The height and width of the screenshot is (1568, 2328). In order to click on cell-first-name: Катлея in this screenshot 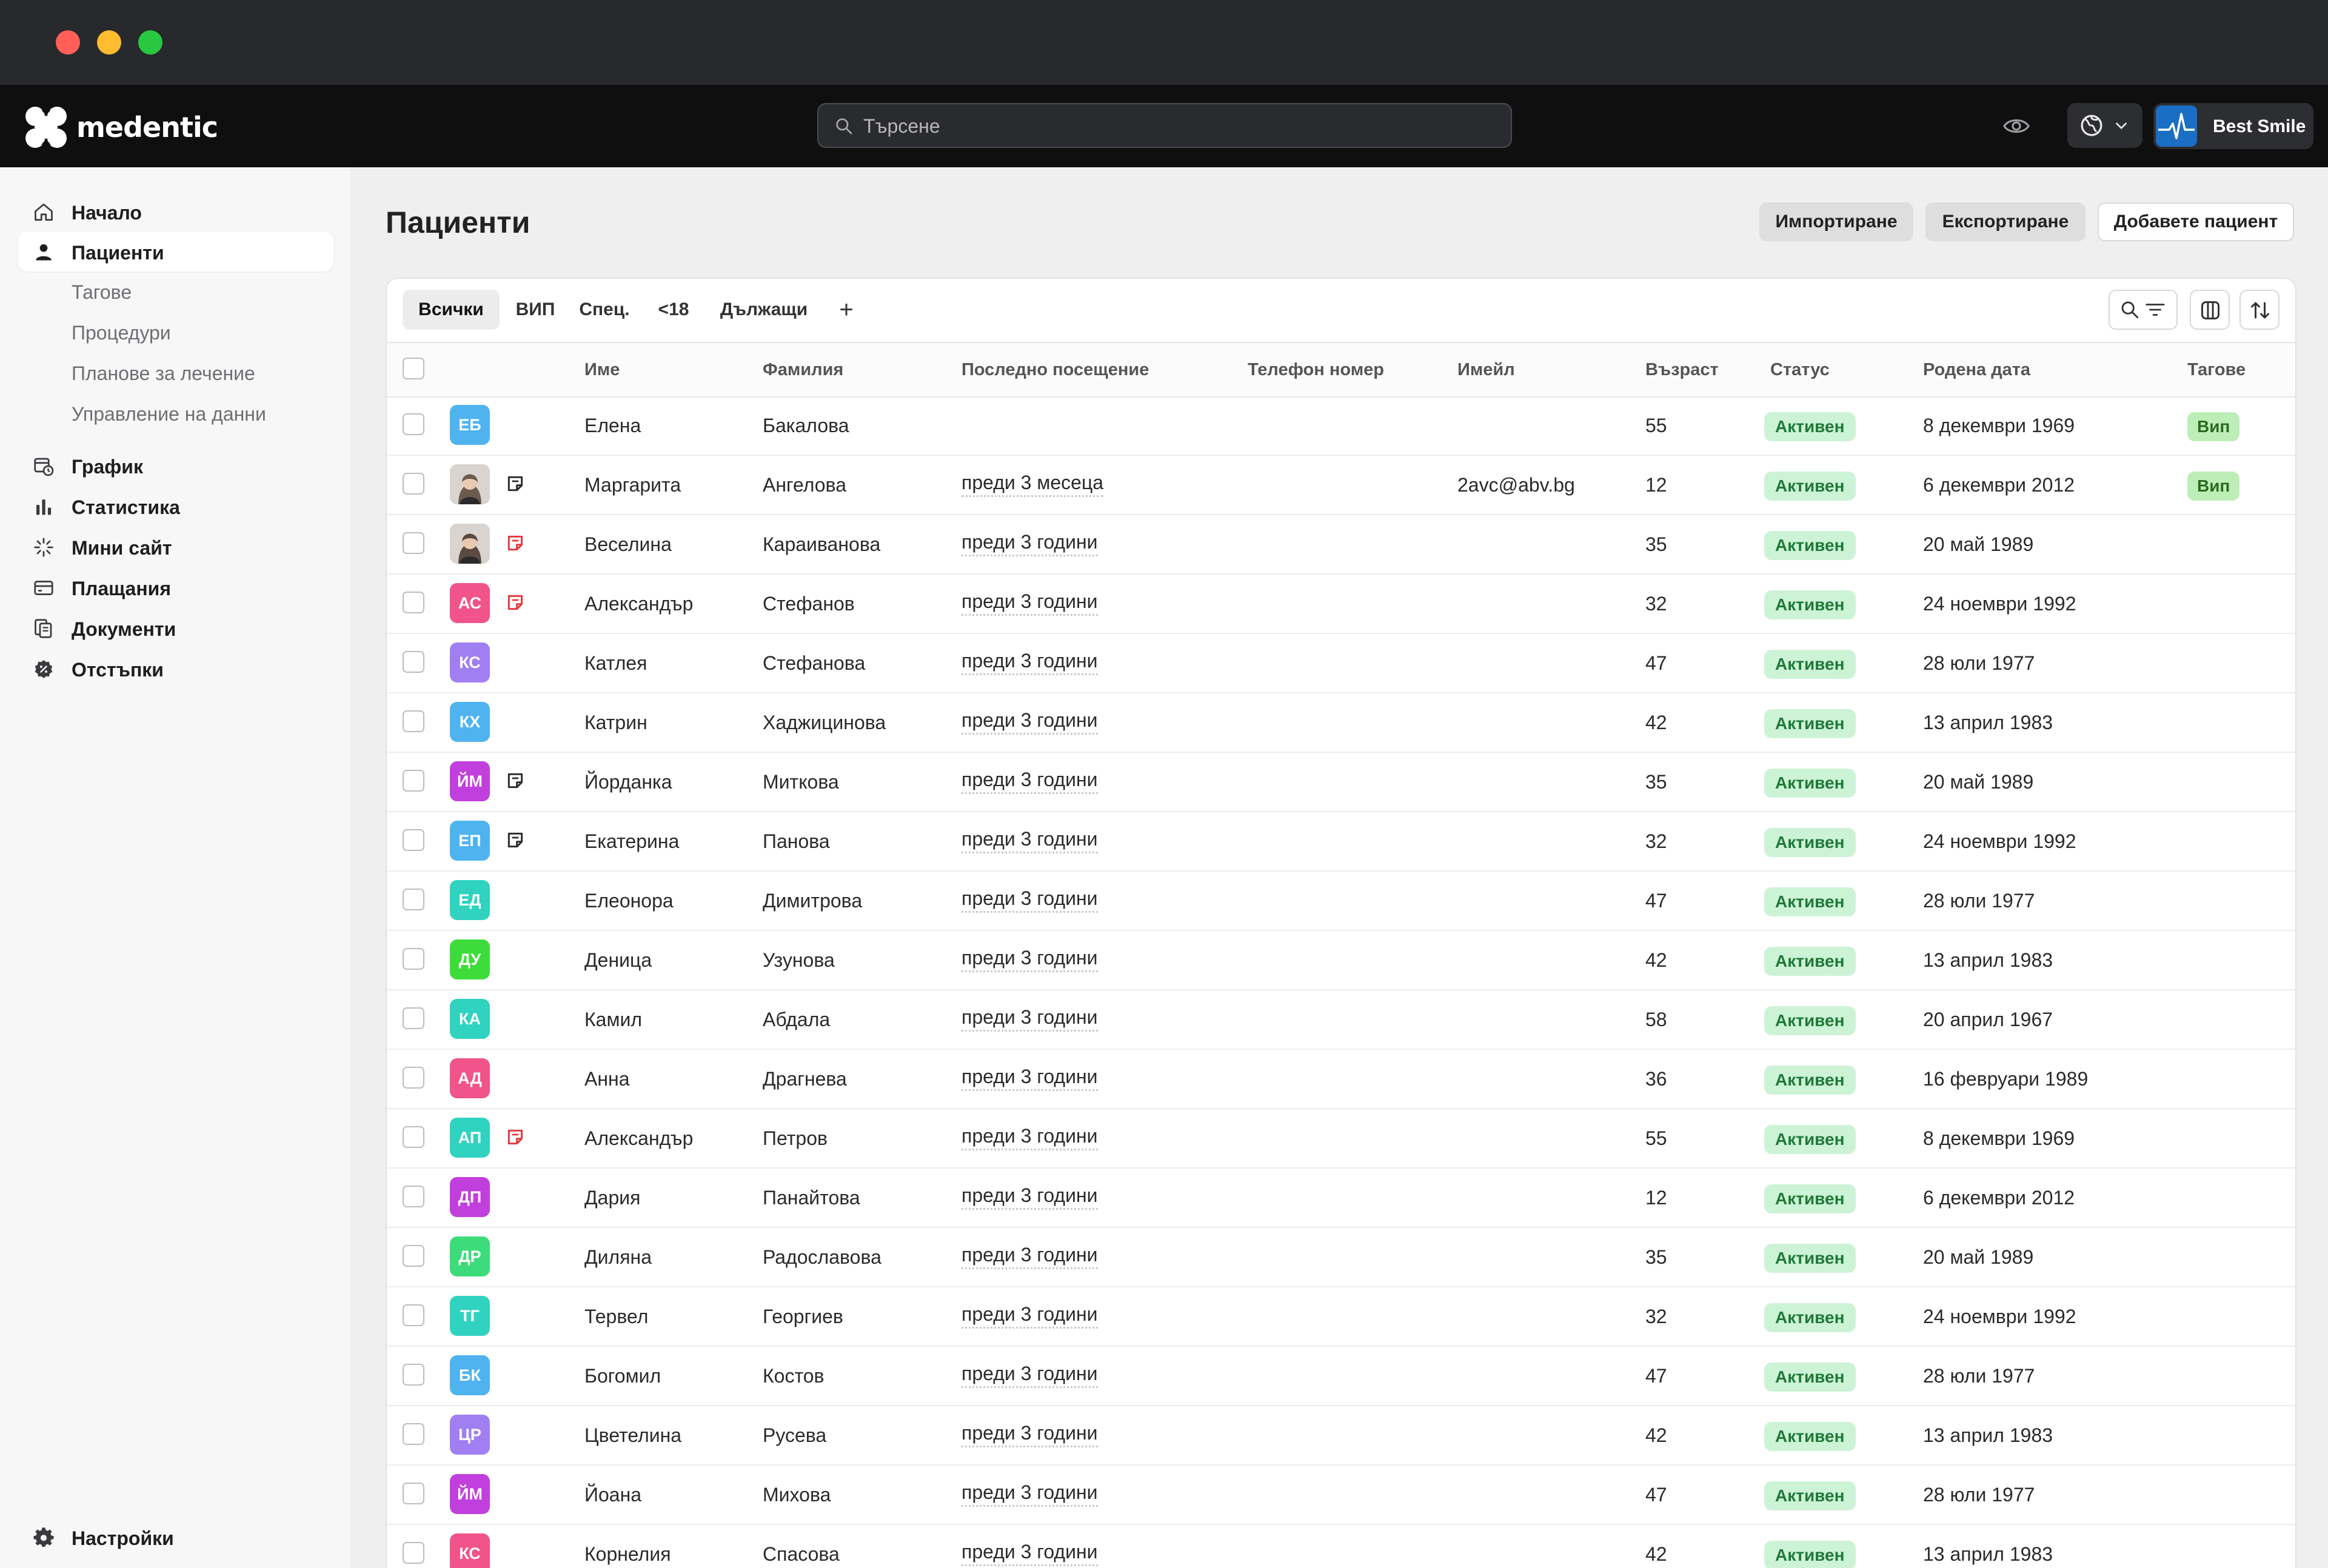, I will do `click(615, 663)`.